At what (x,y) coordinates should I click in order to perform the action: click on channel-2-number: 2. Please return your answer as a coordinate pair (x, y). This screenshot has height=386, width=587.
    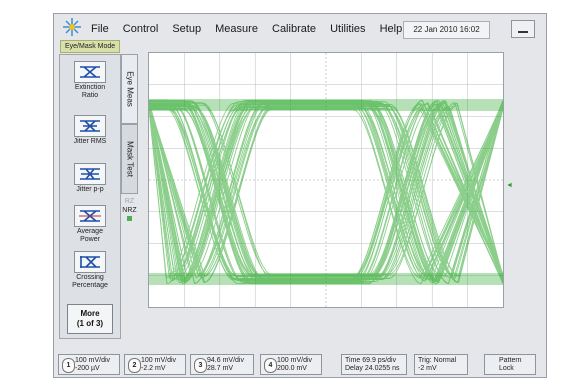
    Looking at the image, I should click on (134, 365).